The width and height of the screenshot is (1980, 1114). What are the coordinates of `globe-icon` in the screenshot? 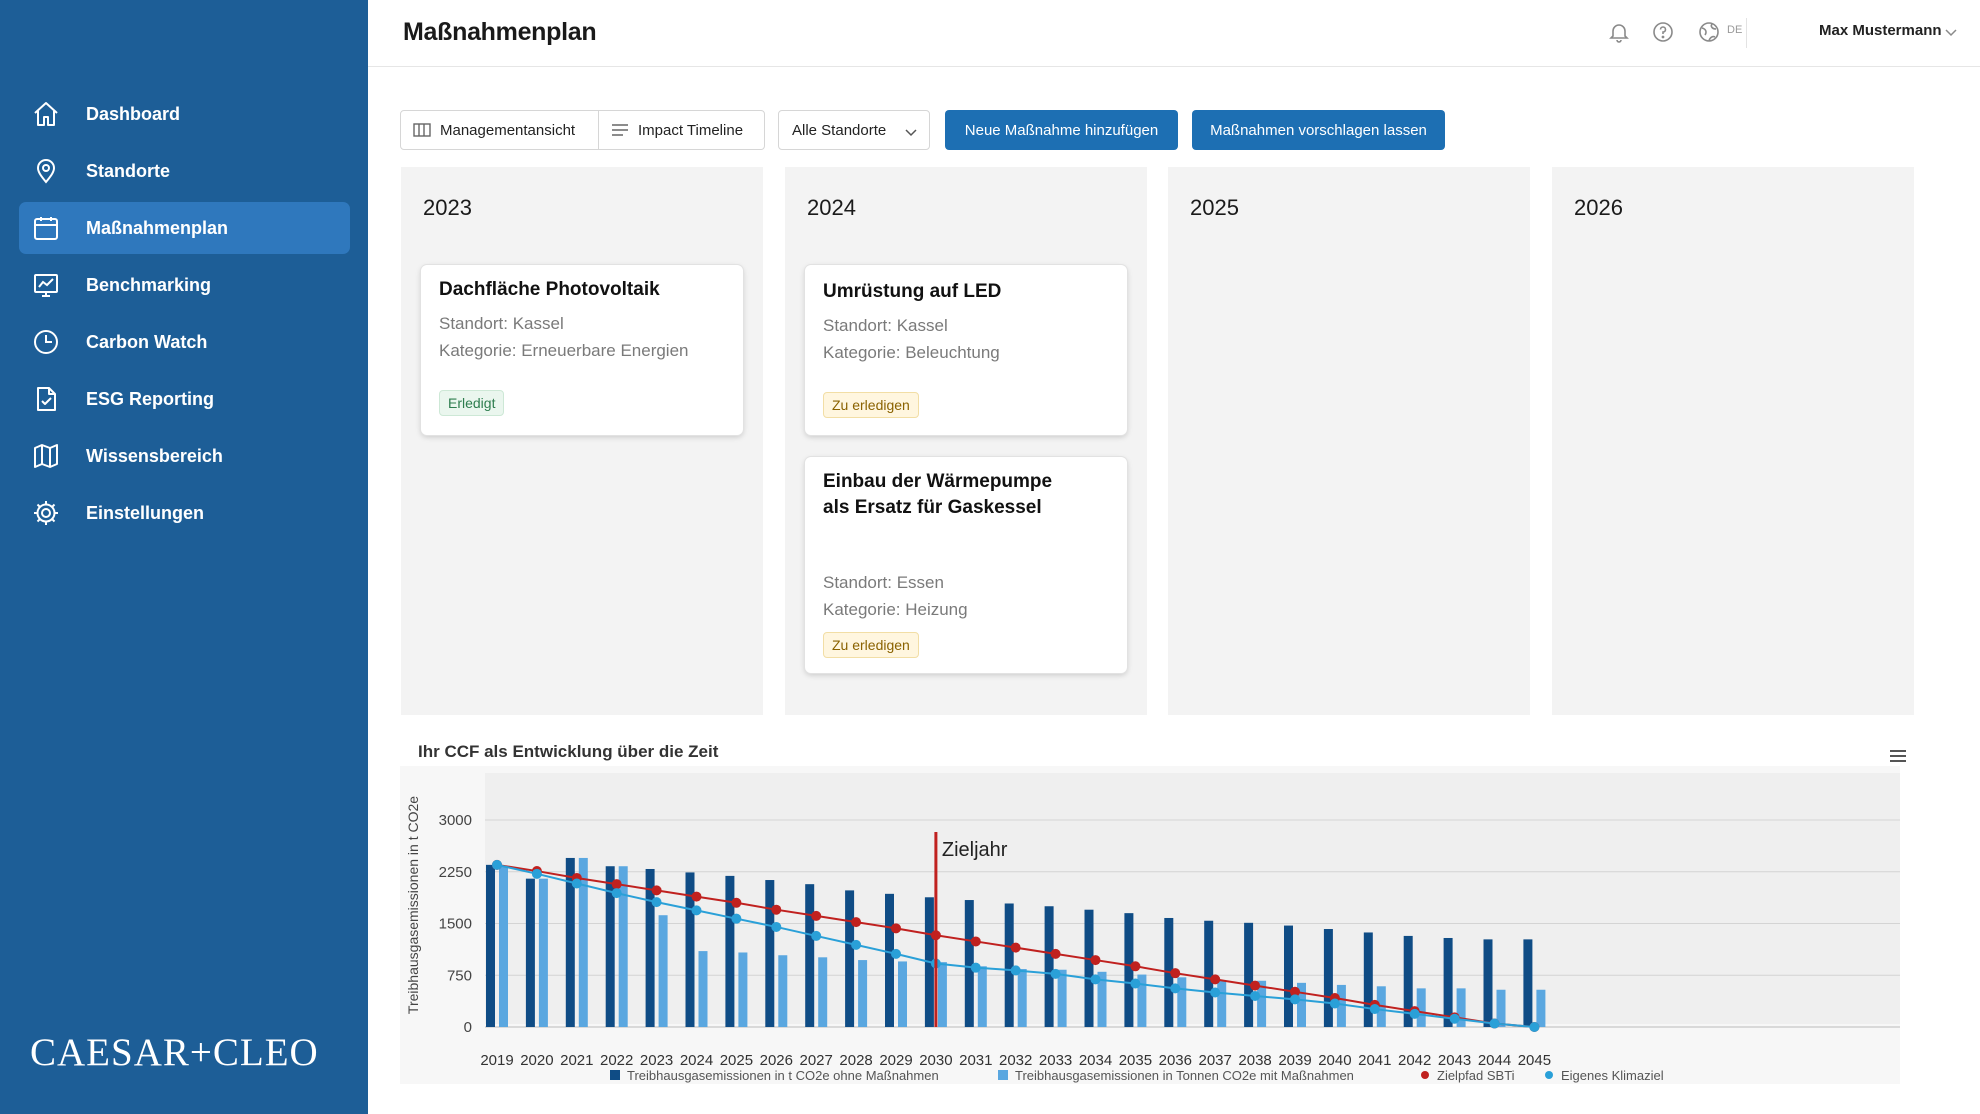 It's located at (1709, 32).